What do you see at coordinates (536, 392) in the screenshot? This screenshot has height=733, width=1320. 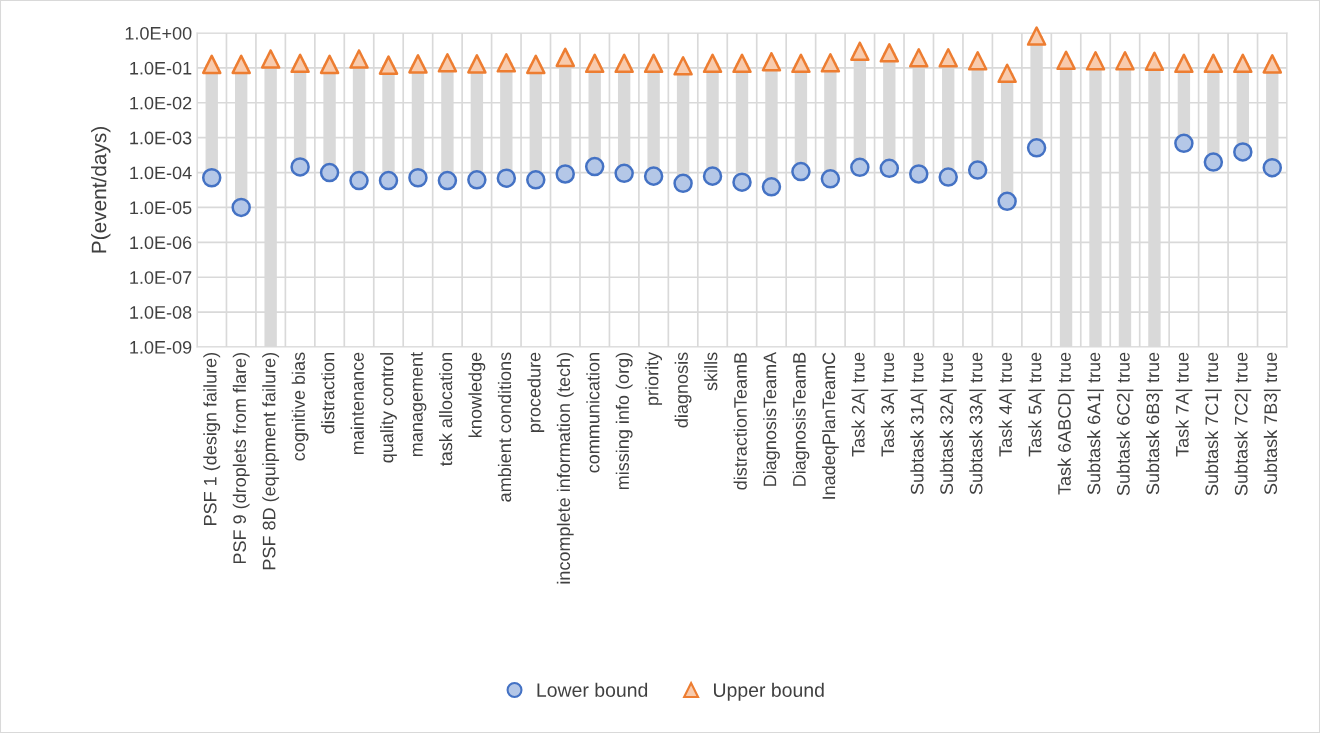 I see `x-tick-label: procedure` at bounding box center [536, 392].